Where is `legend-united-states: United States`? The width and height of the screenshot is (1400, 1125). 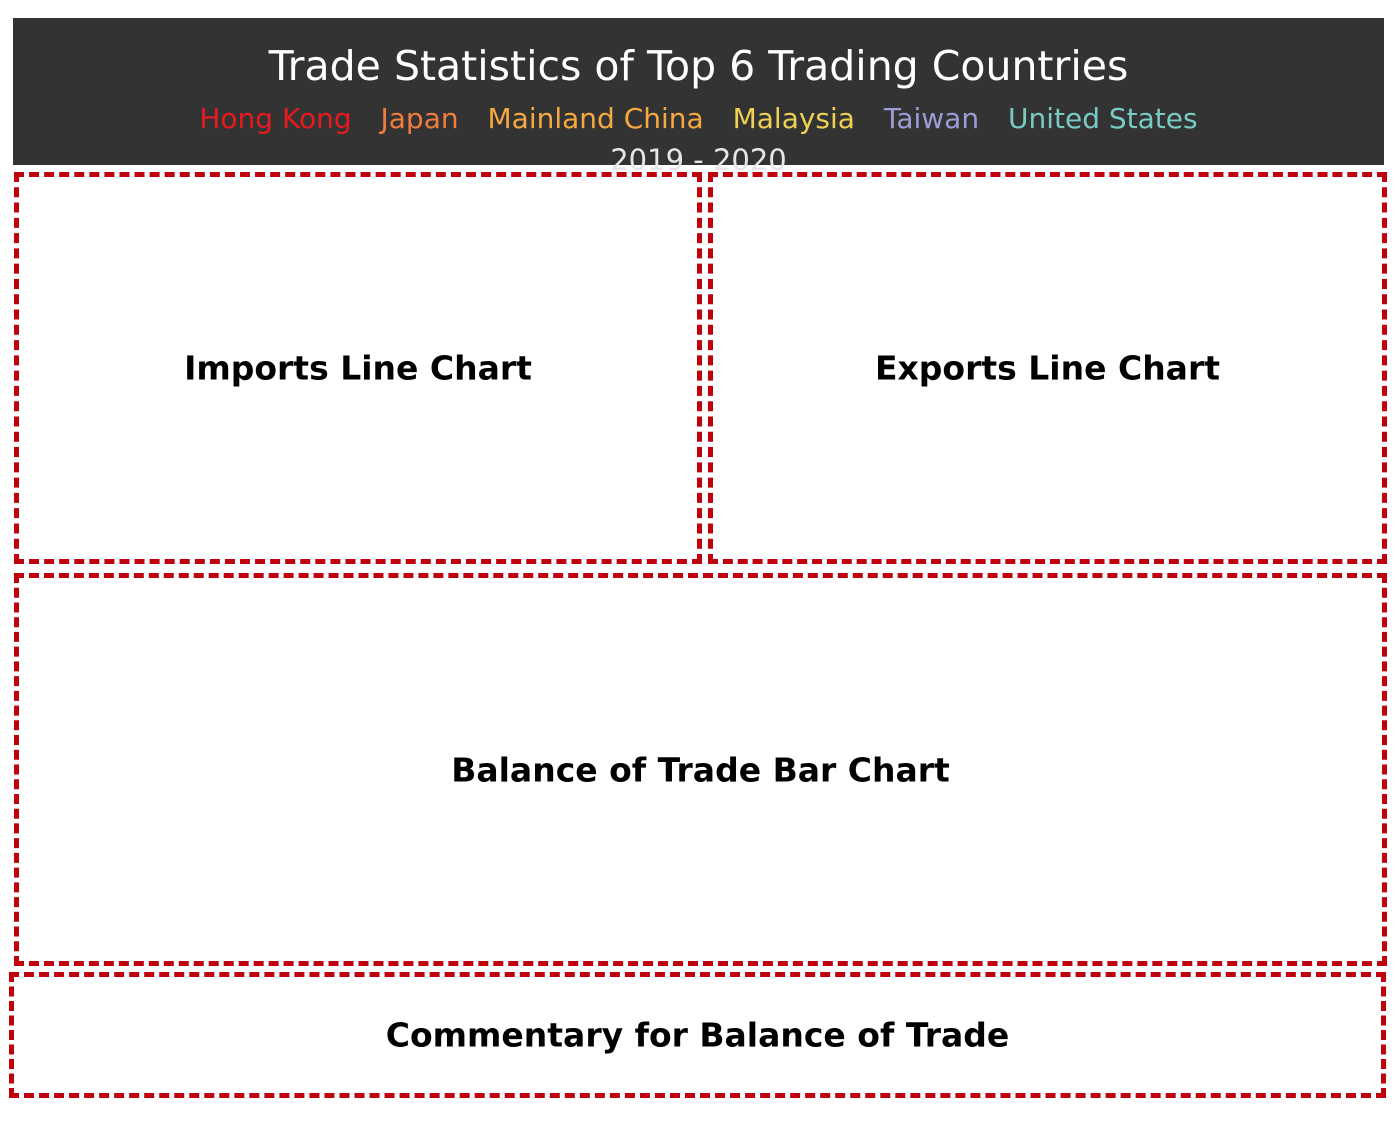 legend-united-states: United States is located at coordinates (1103, 118).